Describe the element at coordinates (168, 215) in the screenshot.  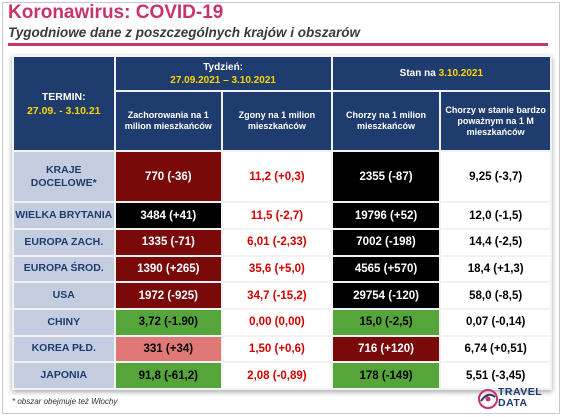
I see `cases-cell: 3484 (+41)` at that location.